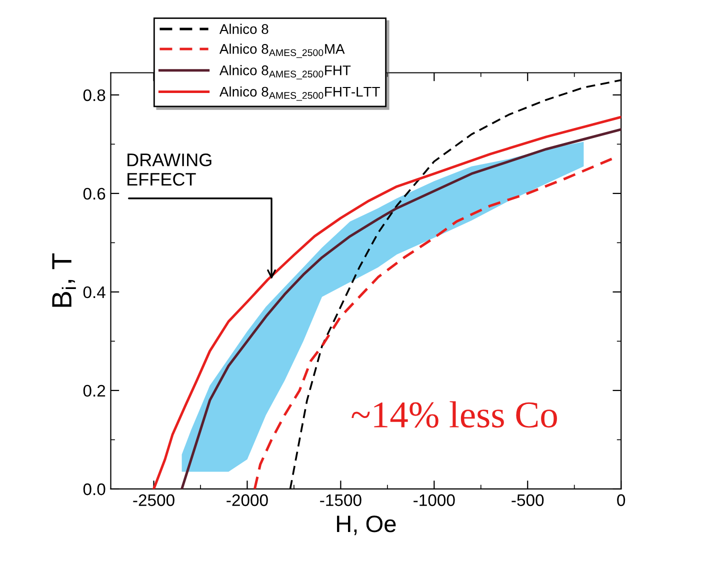  What do you see at coordinates (282, 51) in the screenshot?
I see `legend-label: Alnico 8$_{AMES_2500}$MA` at bounding box center [282, 51].